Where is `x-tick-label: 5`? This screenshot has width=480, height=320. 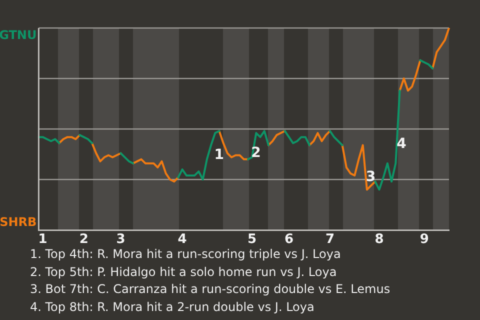
x-tick-label: 5 is located at coordinates (252, 240).